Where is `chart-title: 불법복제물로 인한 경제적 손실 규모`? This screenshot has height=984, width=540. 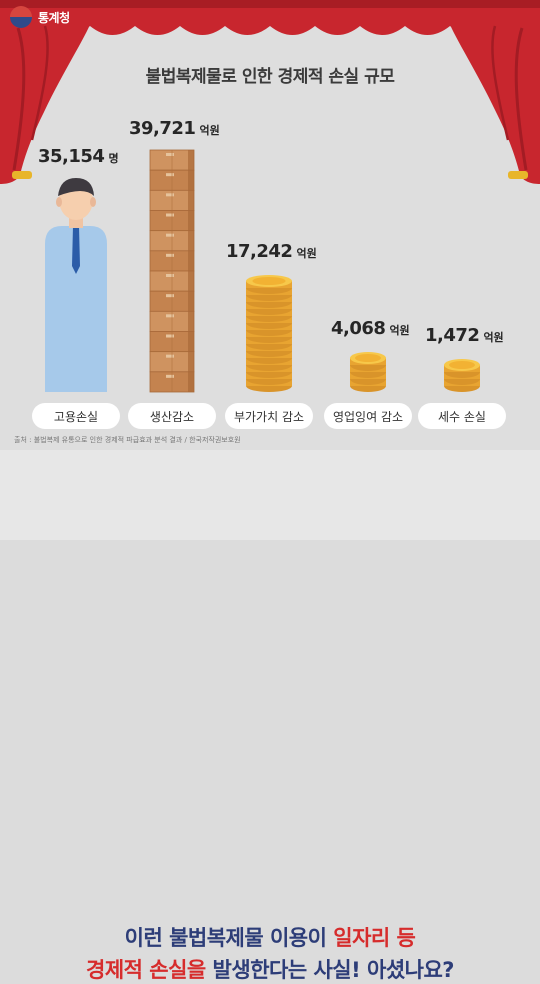
chart-title: 불법복제물로 인한 경제적 손실 규모 is located at coordinates (270, 77).